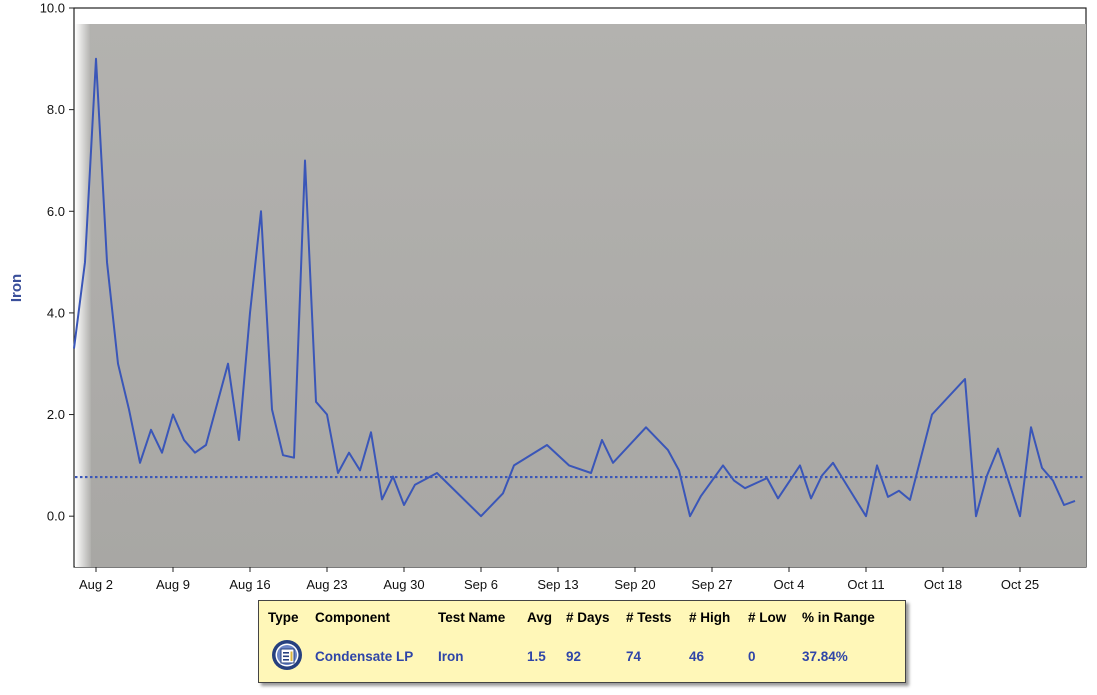 The image size is (1097, 695). I want to click on x-tick-label: Sep 13, so click(557, 584).